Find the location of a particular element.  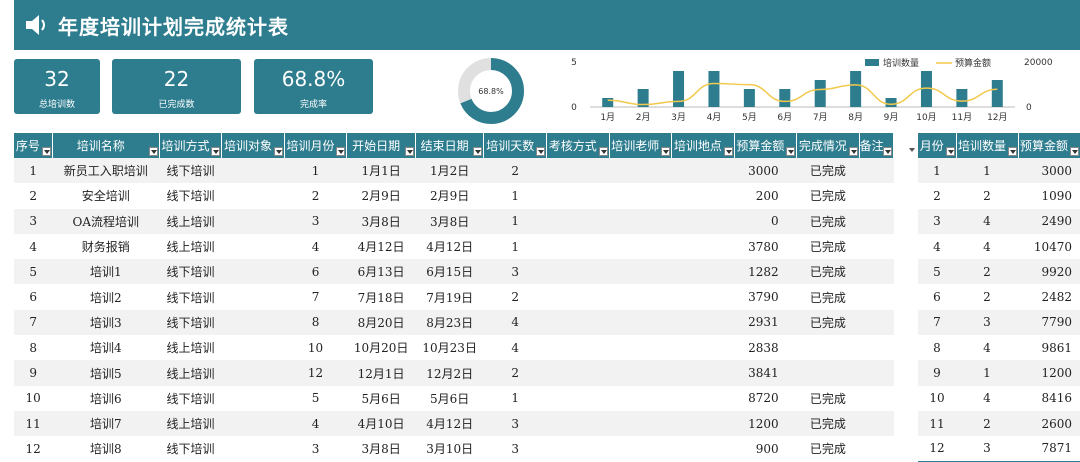

kpi-total: 32 总培训数 is located at coordinates (57, 86).